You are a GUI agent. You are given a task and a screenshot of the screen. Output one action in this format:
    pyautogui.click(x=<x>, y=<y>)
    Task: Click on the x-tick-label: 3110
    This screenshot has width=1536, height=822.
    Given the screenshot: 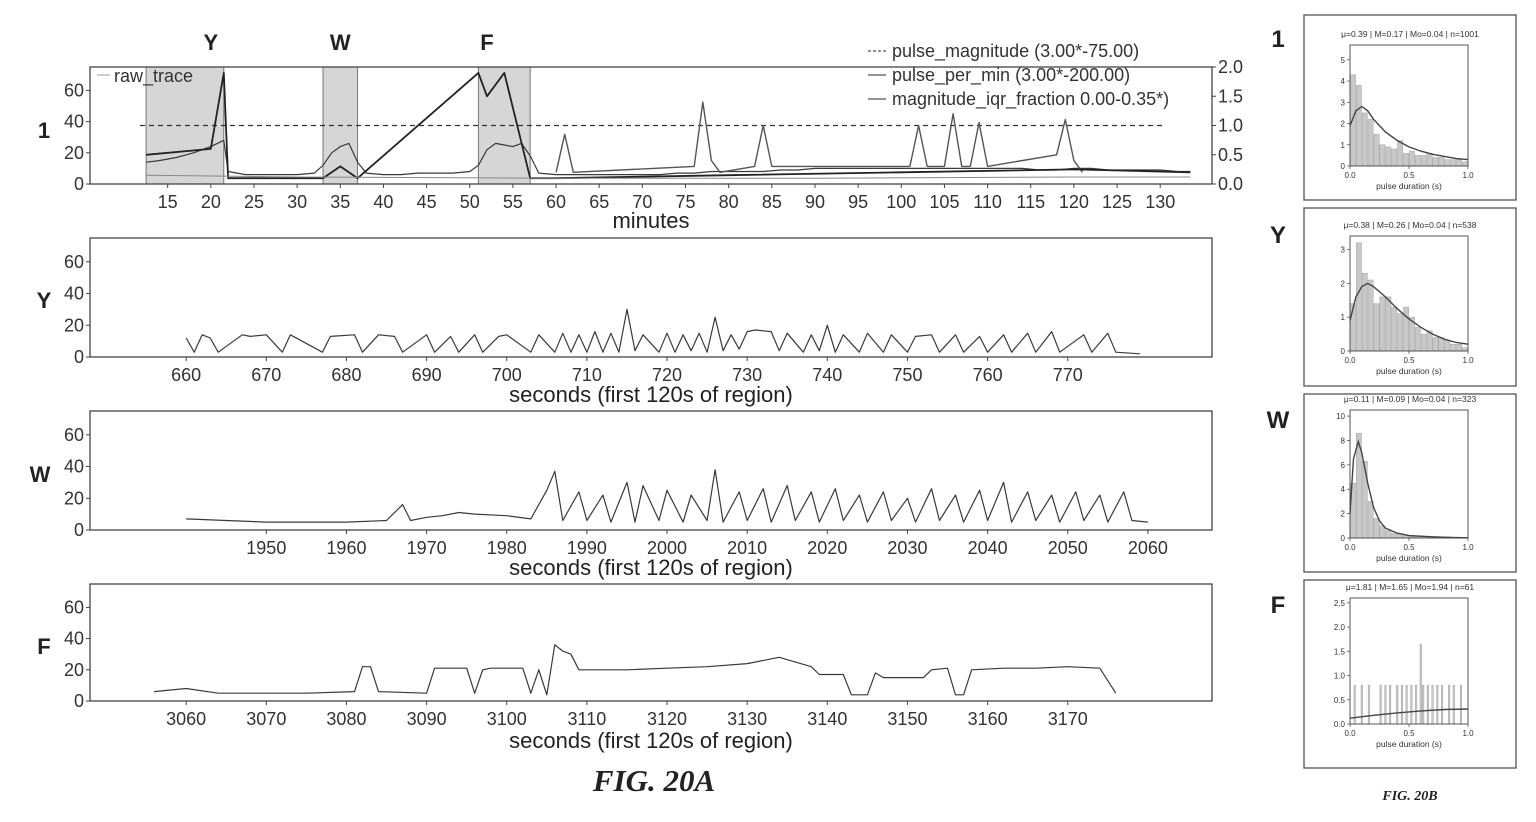 What is the action you would take?
    pyautogui.click(x=587, y=719)
    